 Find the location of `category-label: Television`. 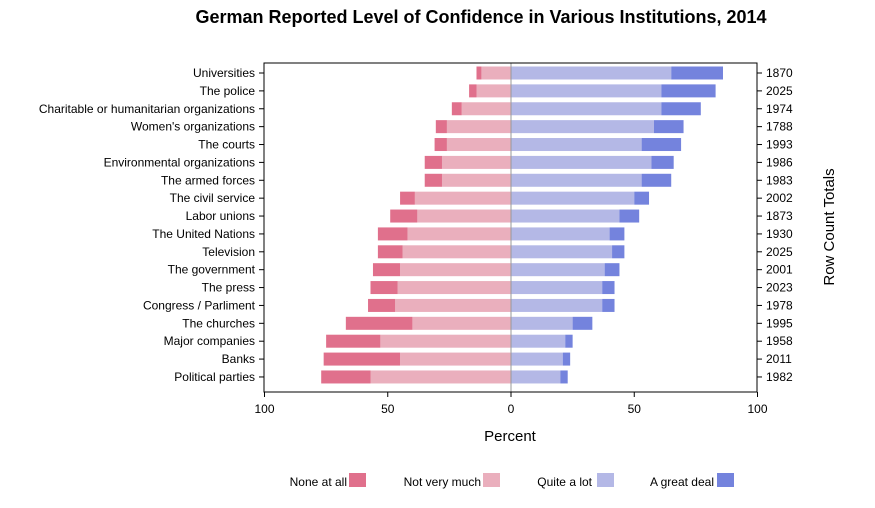

category-label: Television is located at coordinates (228, 252).